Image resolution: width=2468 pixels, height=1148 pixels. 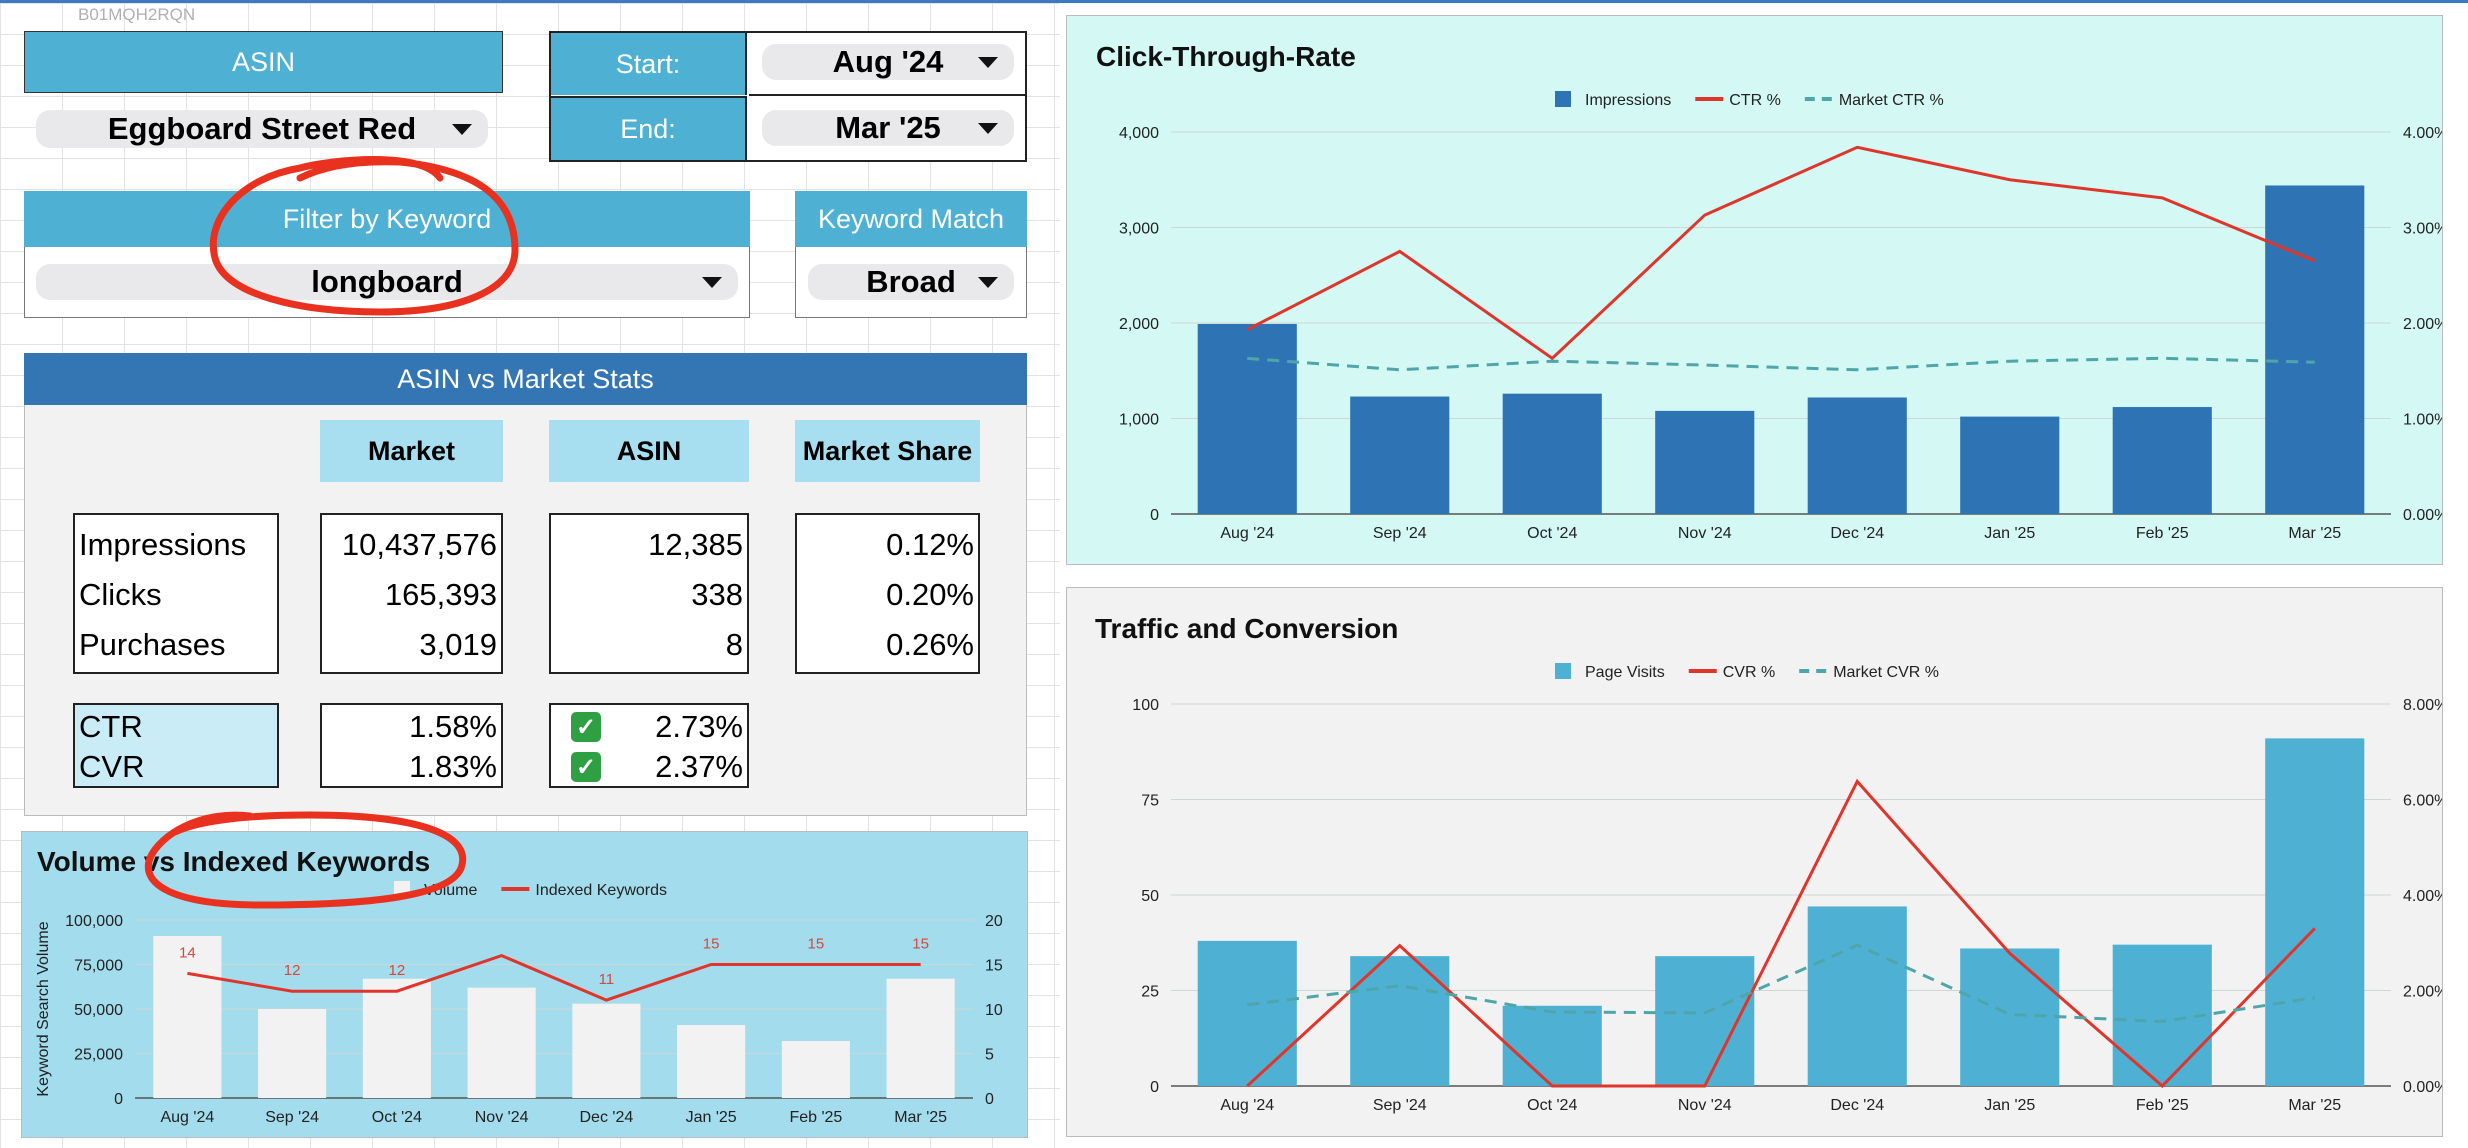 What do you see at coordinates (2422, 420) in the screenshot?
I see `y2-tick-label: 1.00%` at bounding box center [2422, 420].